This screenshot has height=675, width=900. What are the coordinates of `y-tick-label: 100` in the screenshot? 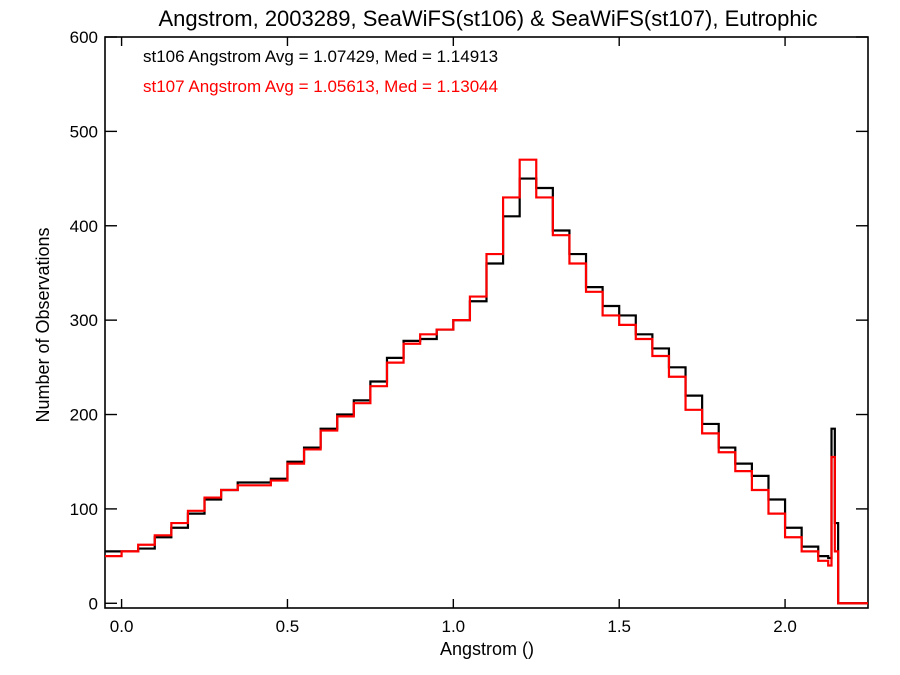 It's located at (84, 509).